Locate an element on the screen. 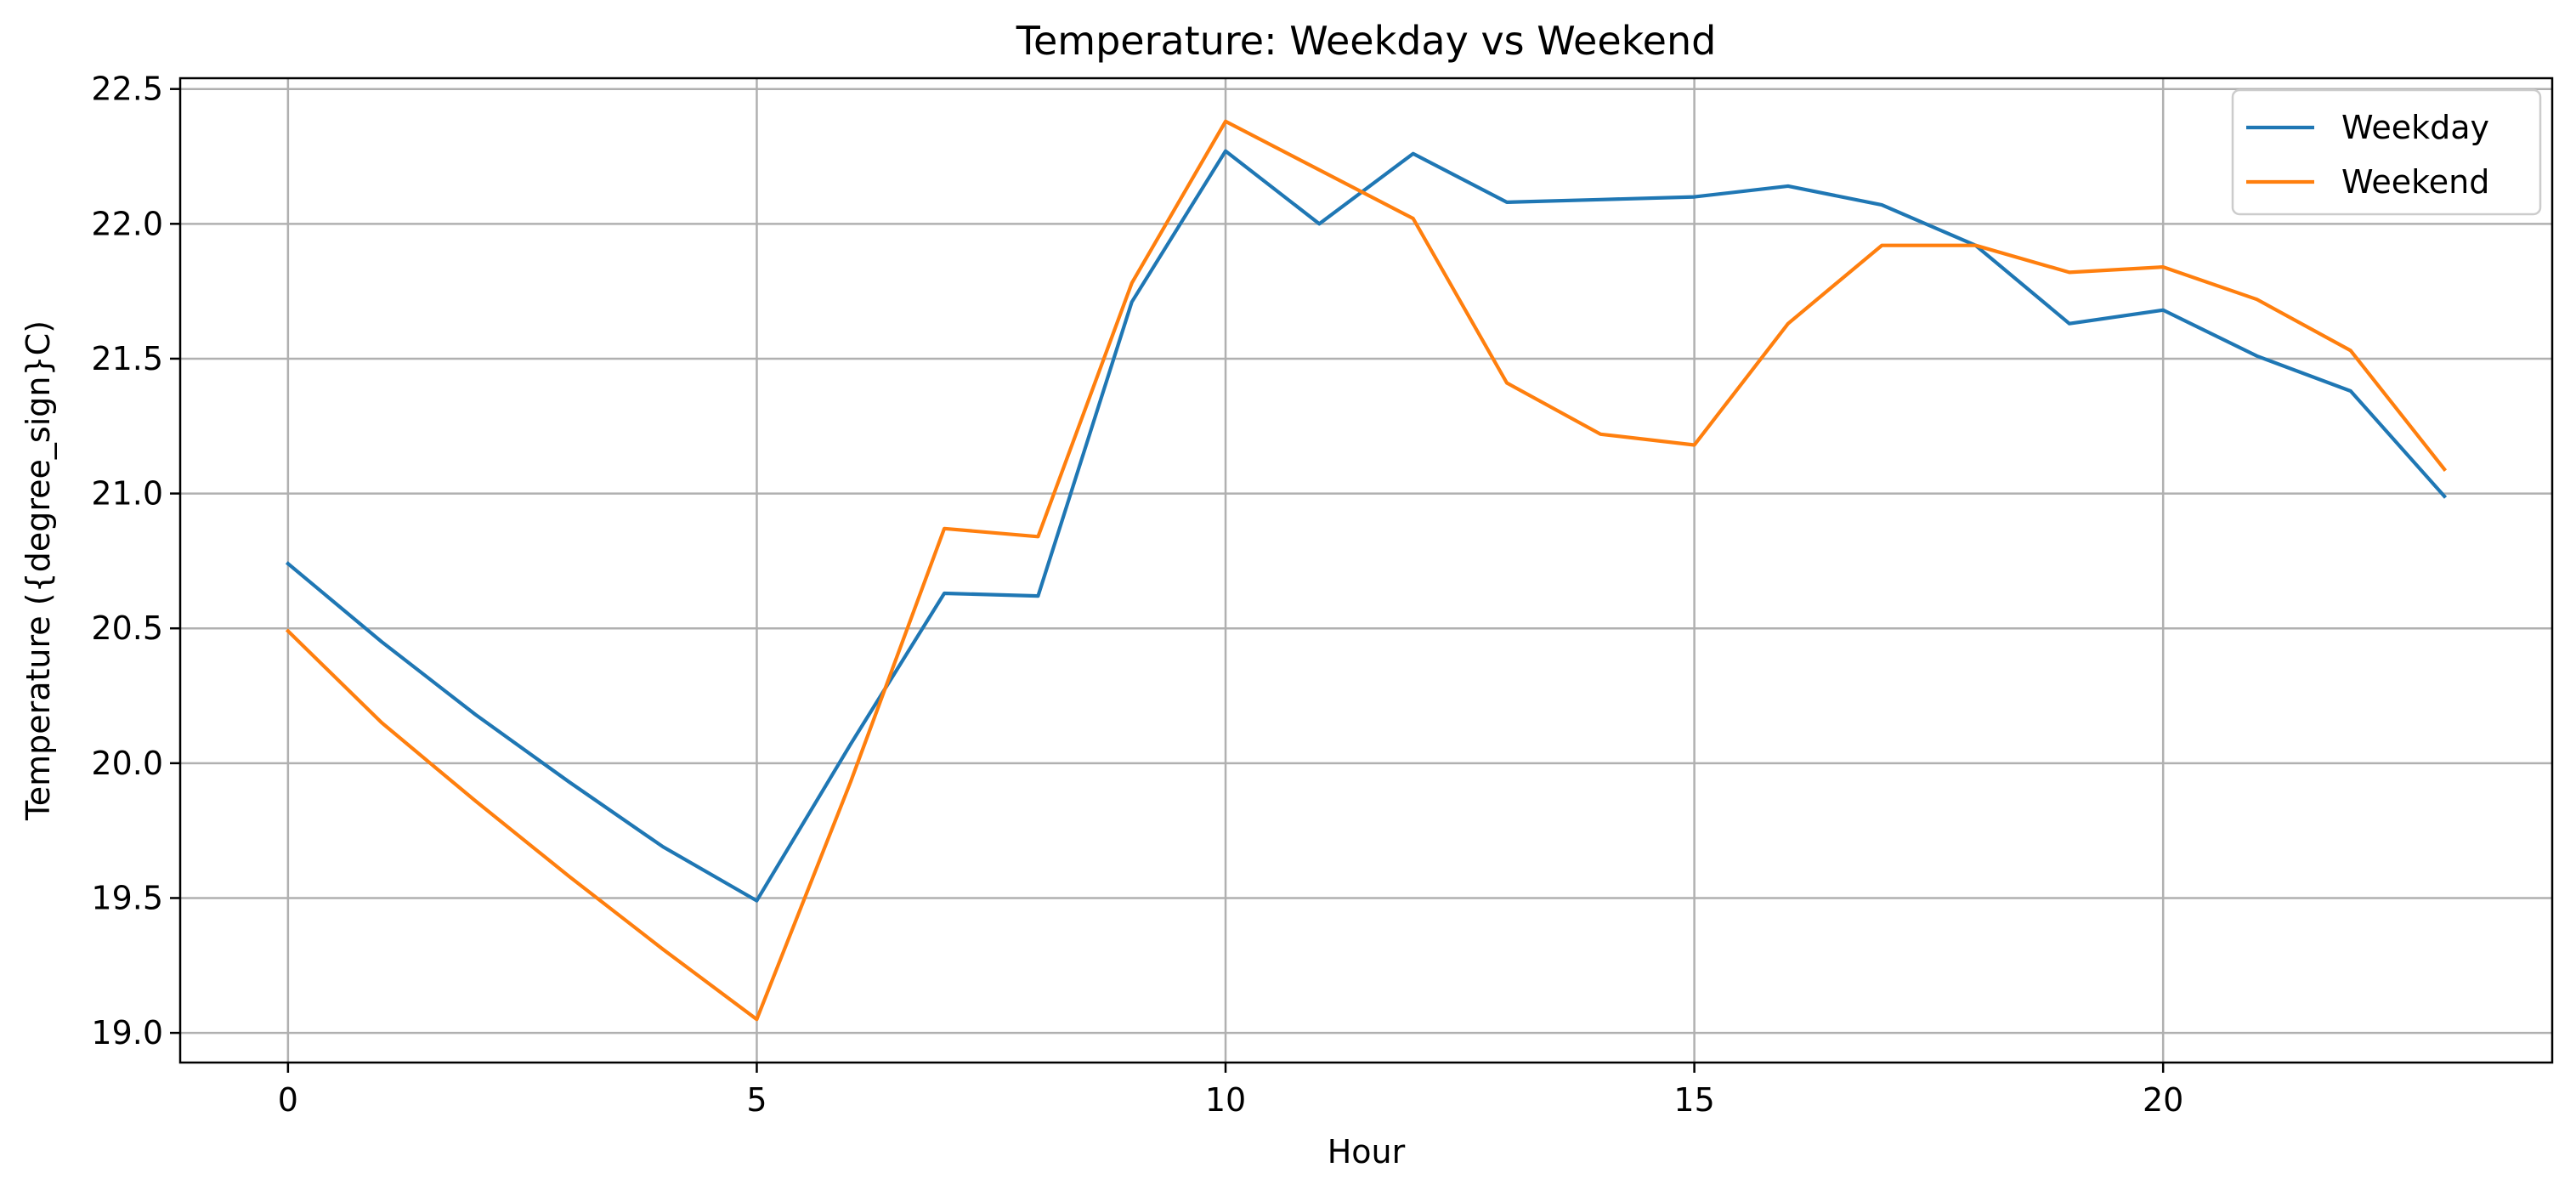 This screenshot has width=2576, height=1196. legend-label-weekend: Weekend is located at coordinates (2415, 182).